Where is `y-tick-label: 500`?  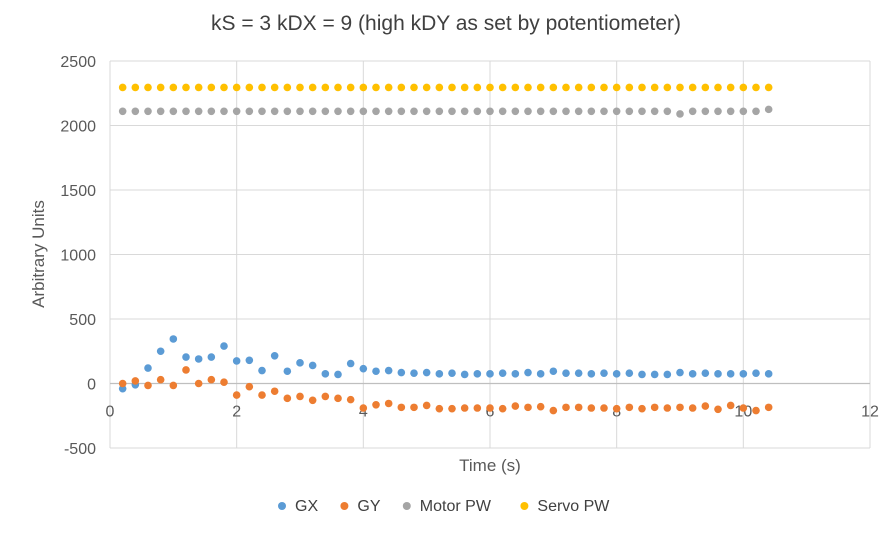
y-tick-label: 500 is located at coordinates (82, 320).